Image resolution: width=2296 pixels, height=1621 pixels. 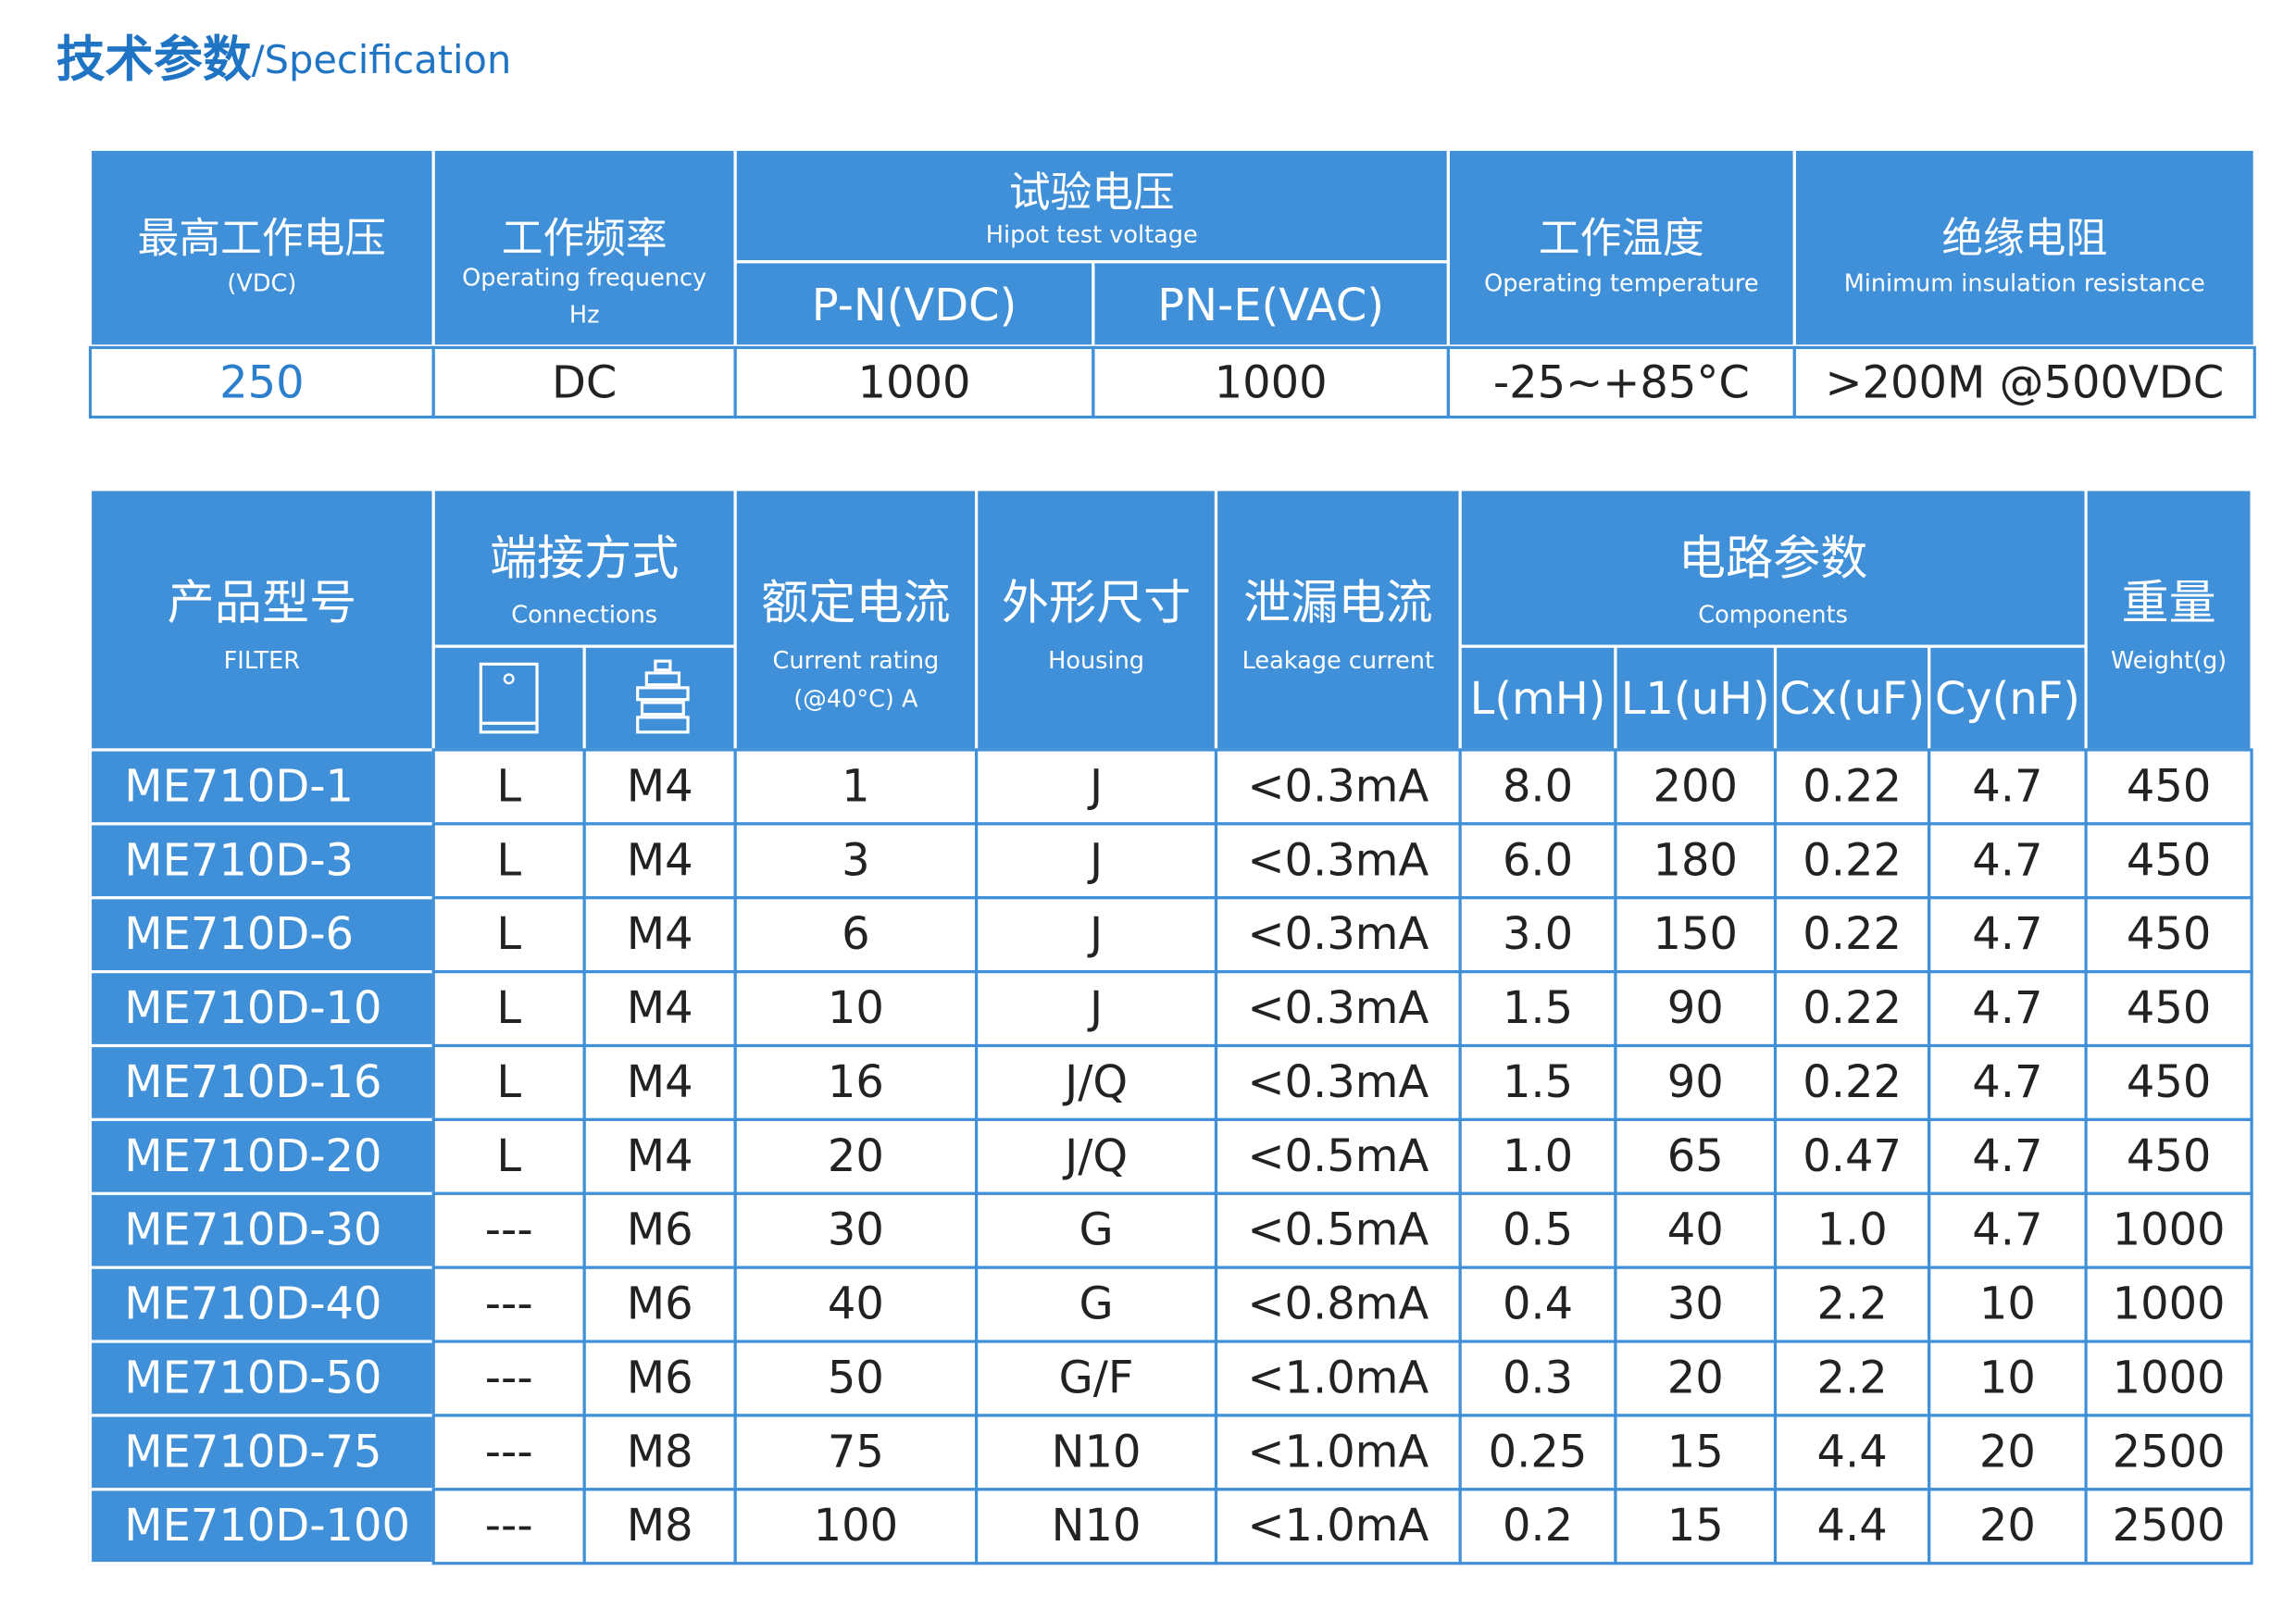 What do you see at coordinates (1852, 1452) in the screenshot?
I see `data-text: 4.4` at bounding box center [1852, 1452].